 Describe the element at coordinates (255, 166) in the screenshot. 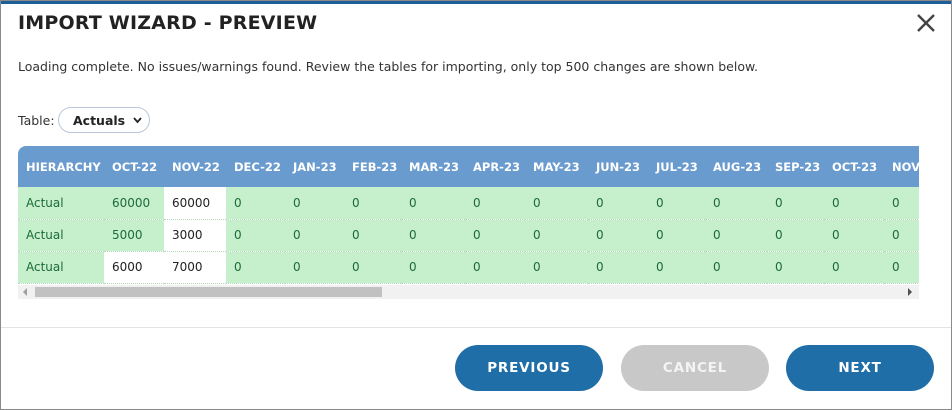

I see `column-header: DEC-22` at that location.